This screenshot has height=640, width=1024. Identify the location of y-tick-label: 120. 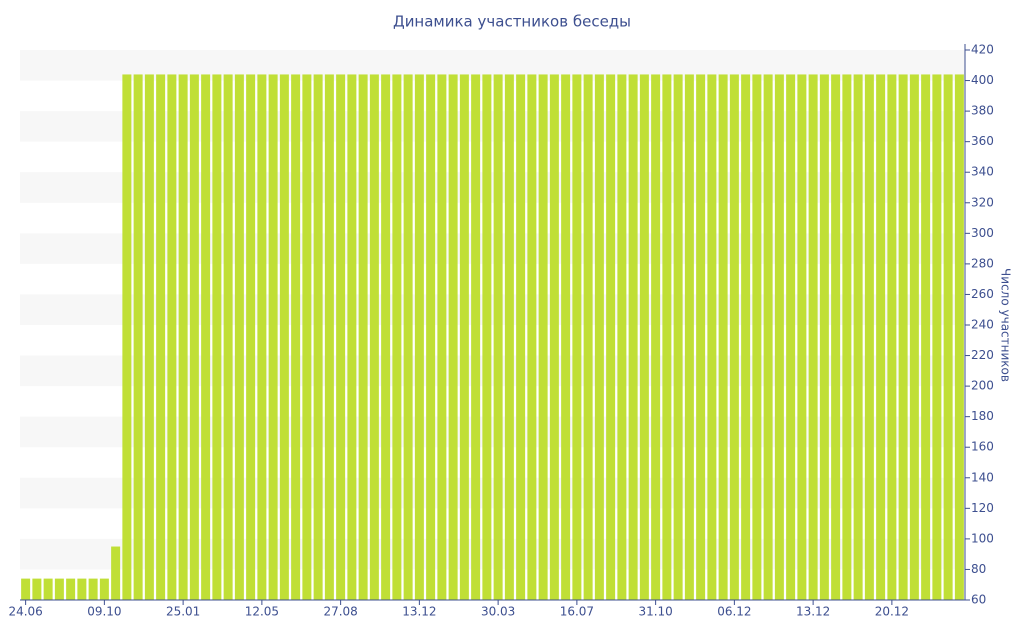
(982, 508).